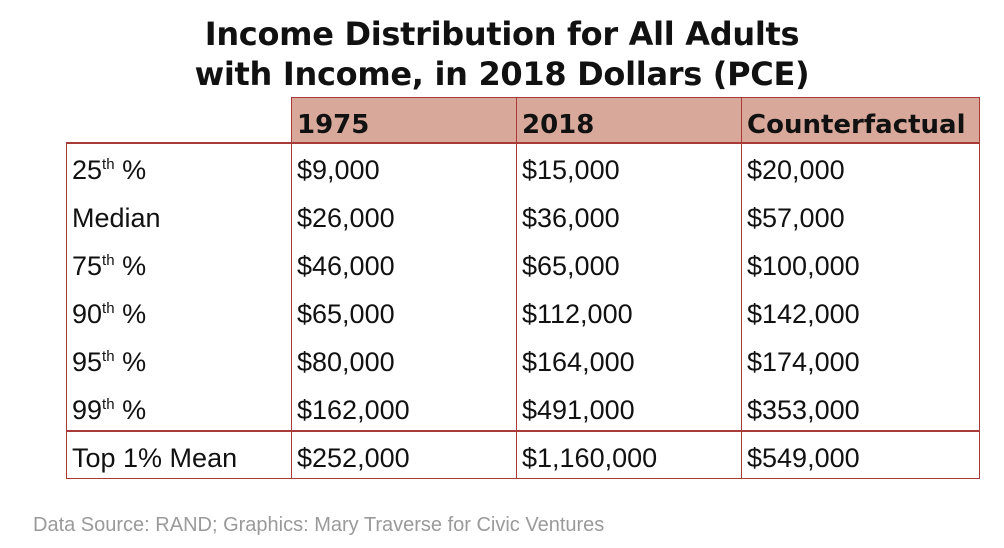  I want to click on title-line-1: Income Distribution for All Adults, so click(502, 34).